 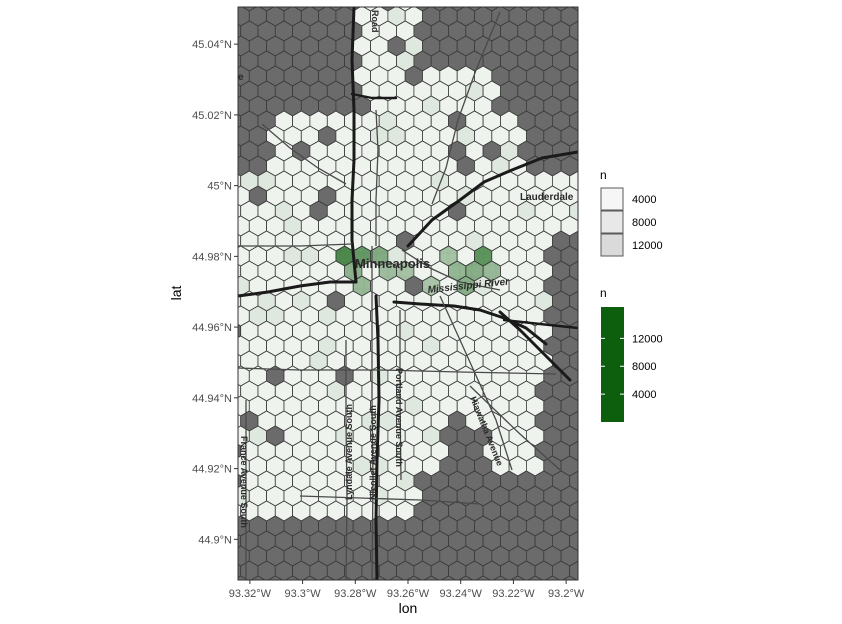 I want to click on legend-fill-title: n, so click(x=603, y=293).